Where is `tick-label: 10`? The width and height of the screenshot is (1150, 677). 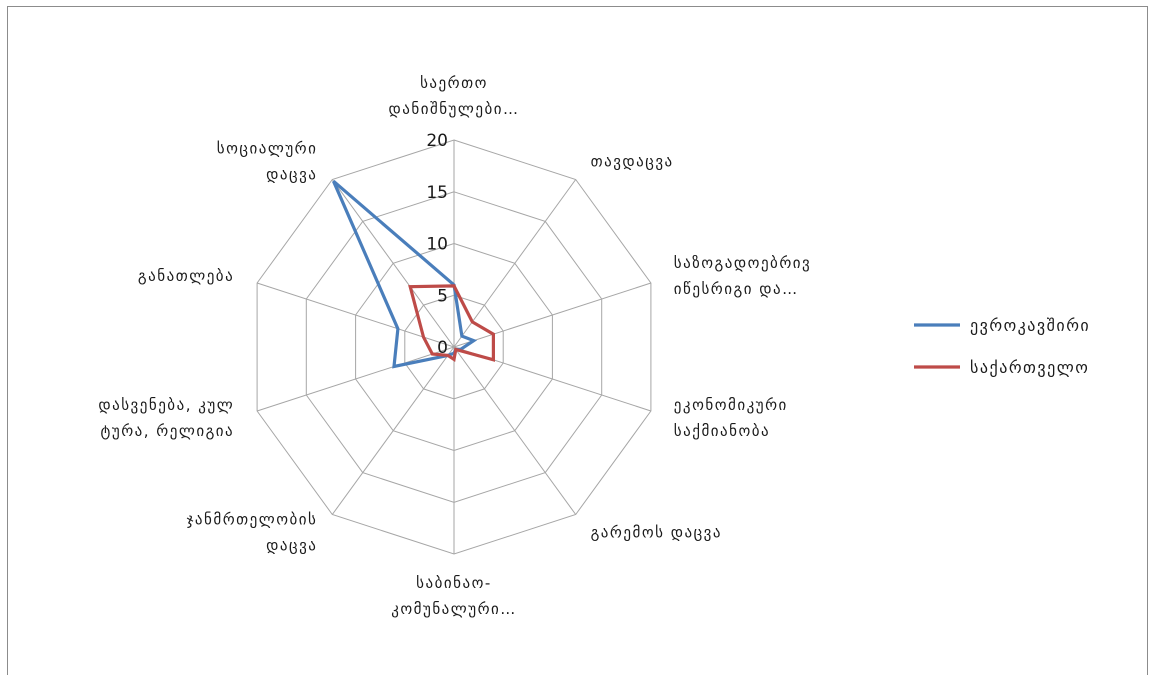 tick-label: 10 is located at coordinates (437, 245).